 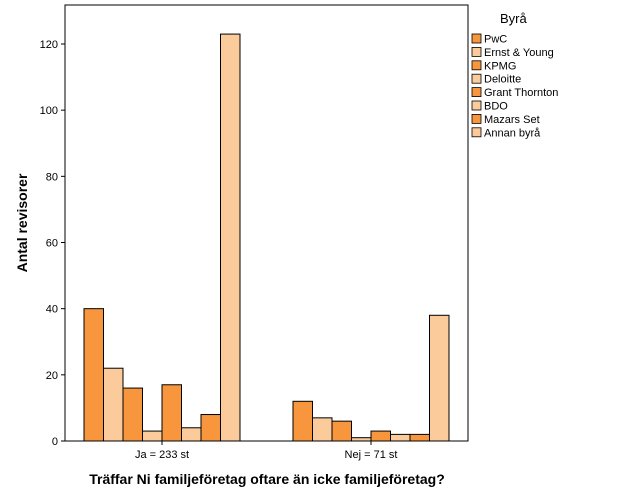 I want to click on y-tick-label: 20, so click(x=52, y=376).